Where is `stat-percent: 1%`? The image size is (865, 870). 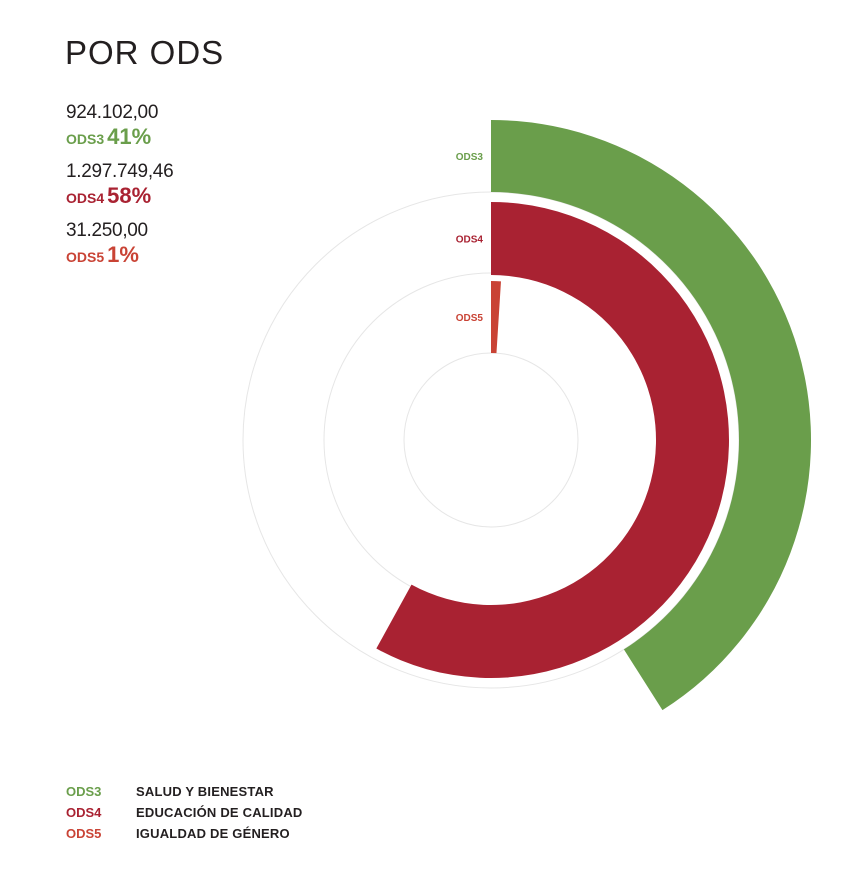
stat-percent: 1% is located at coordinates (123, 254).